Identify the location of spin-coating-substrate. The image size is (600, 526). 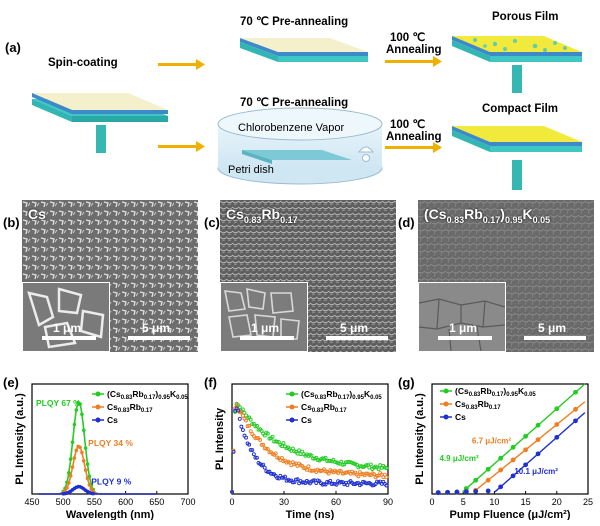
(100, 123).